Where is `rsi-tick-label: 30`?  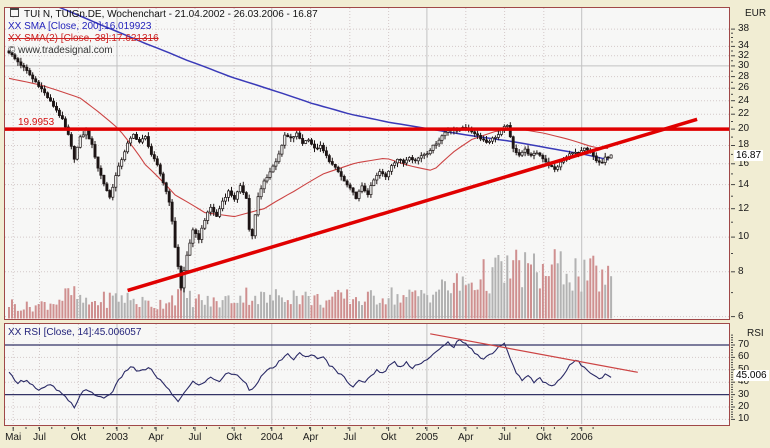
rsi-tick-label: 30 is located at coordinates (744, 394).